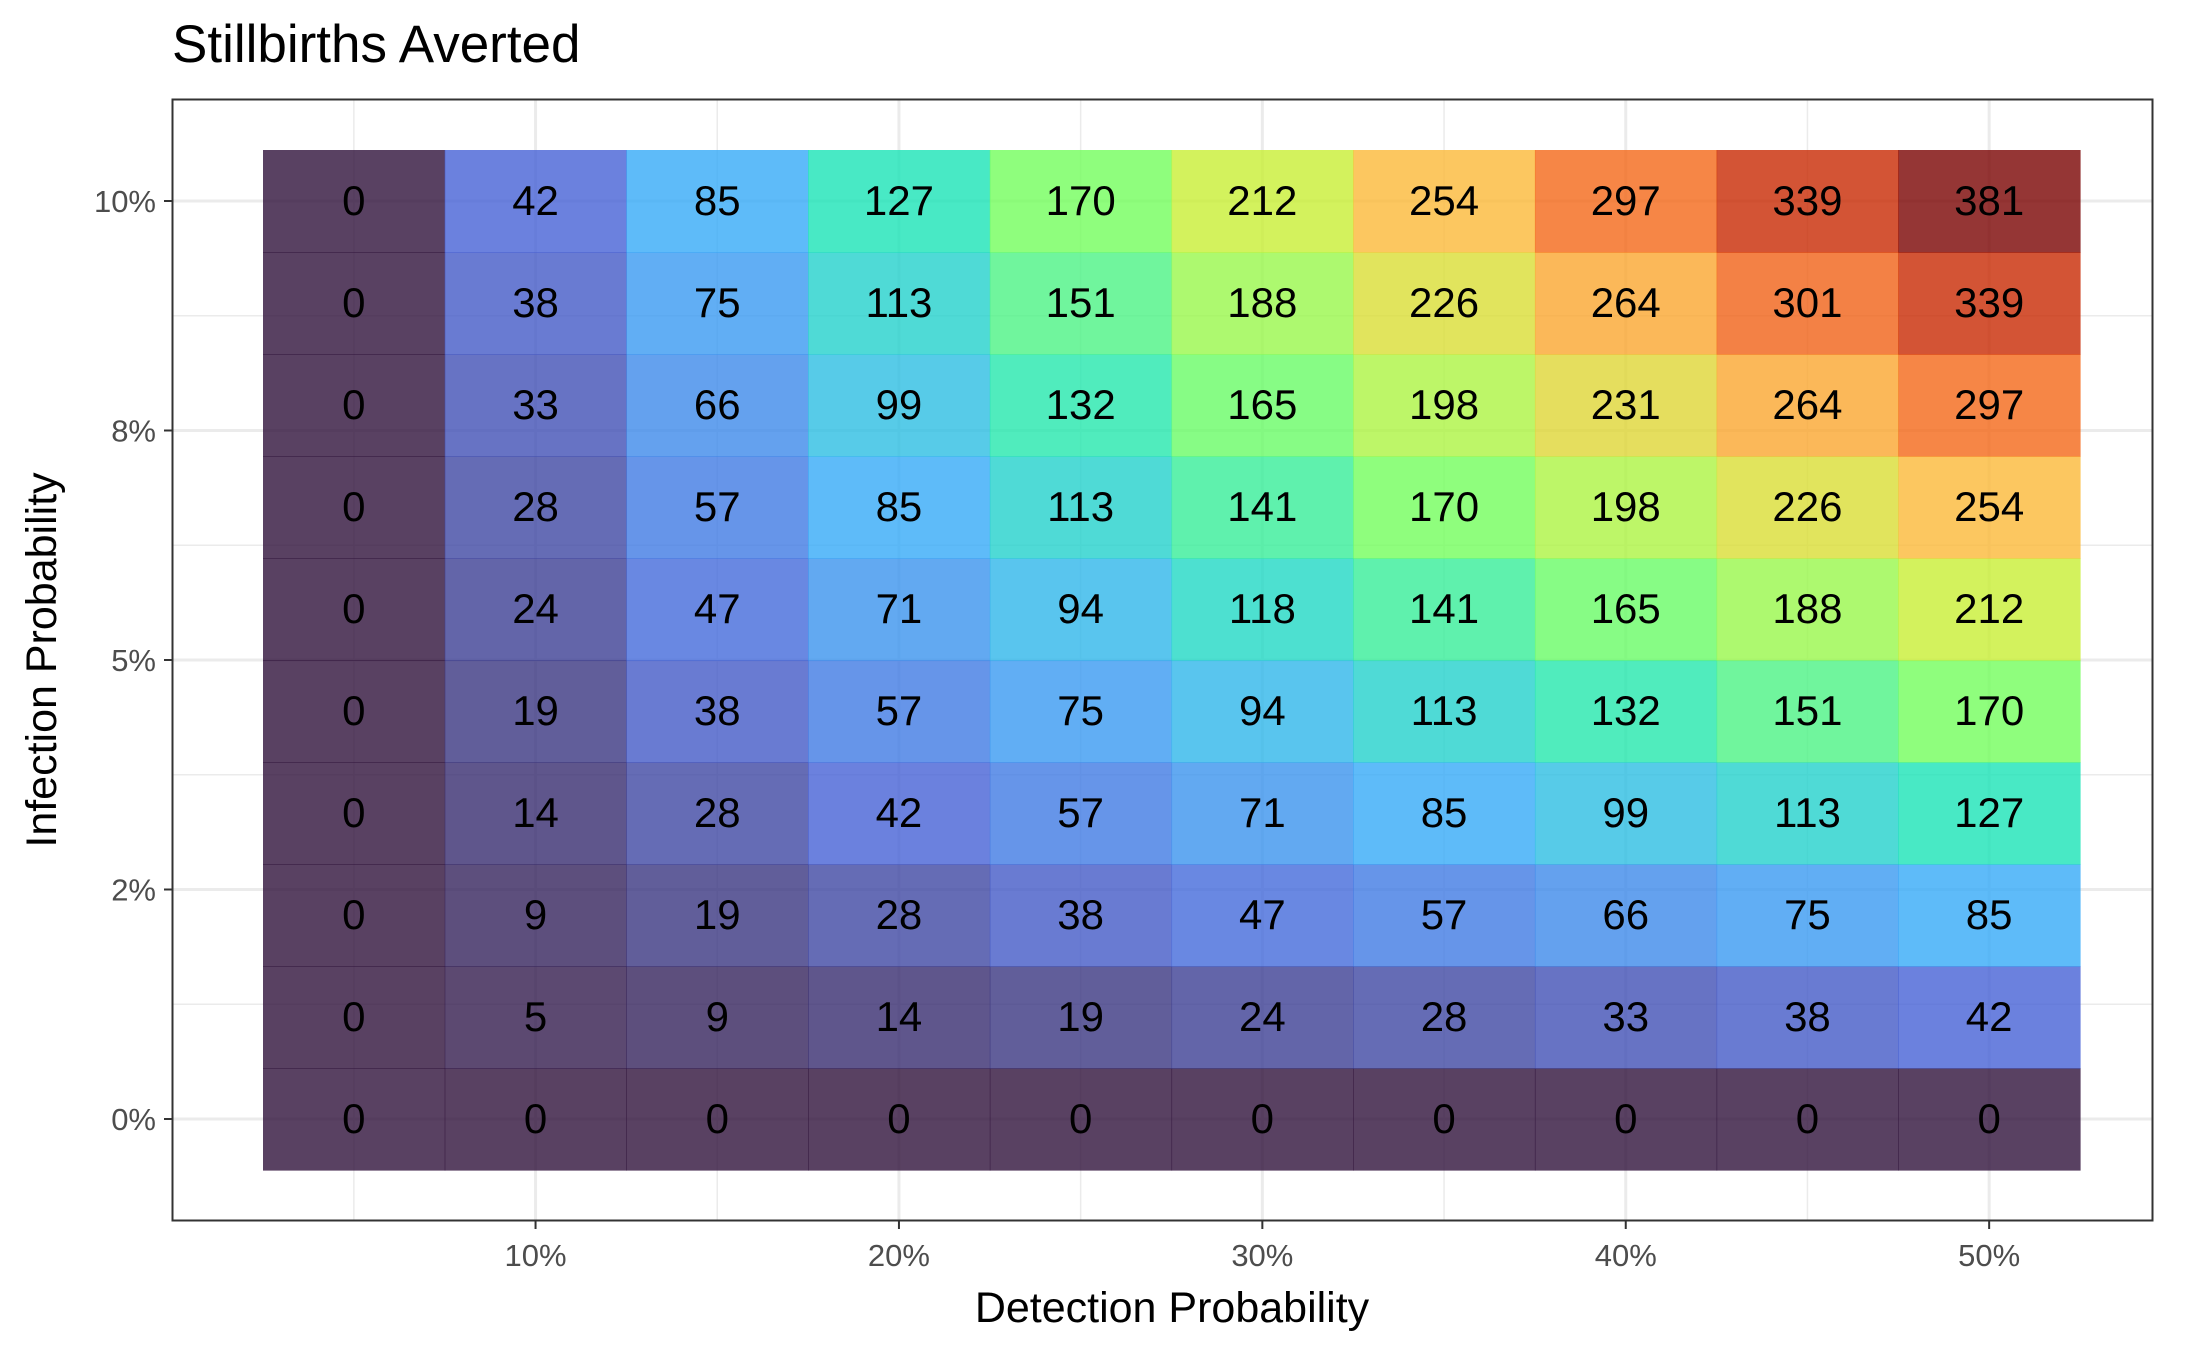  I want to click on cell-value-label: 113, so click(1080, 506).